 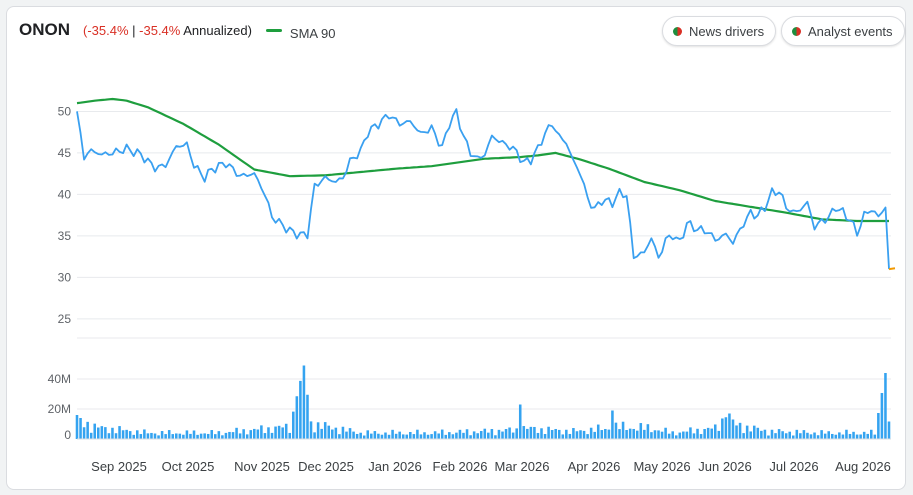 I want to click on x-tick-label: Apr 2026, so click(x=594, y=466).